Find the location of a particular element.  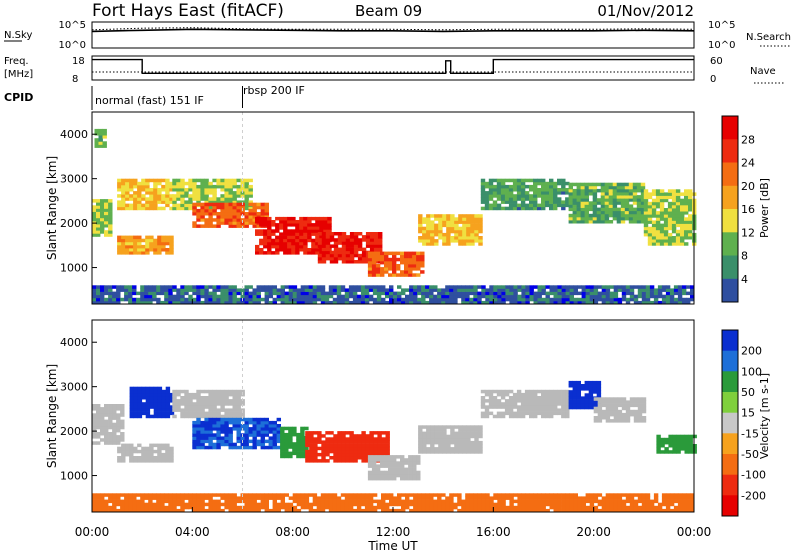

vel-cells-cell-1980 is located at coordinates (491, 510).